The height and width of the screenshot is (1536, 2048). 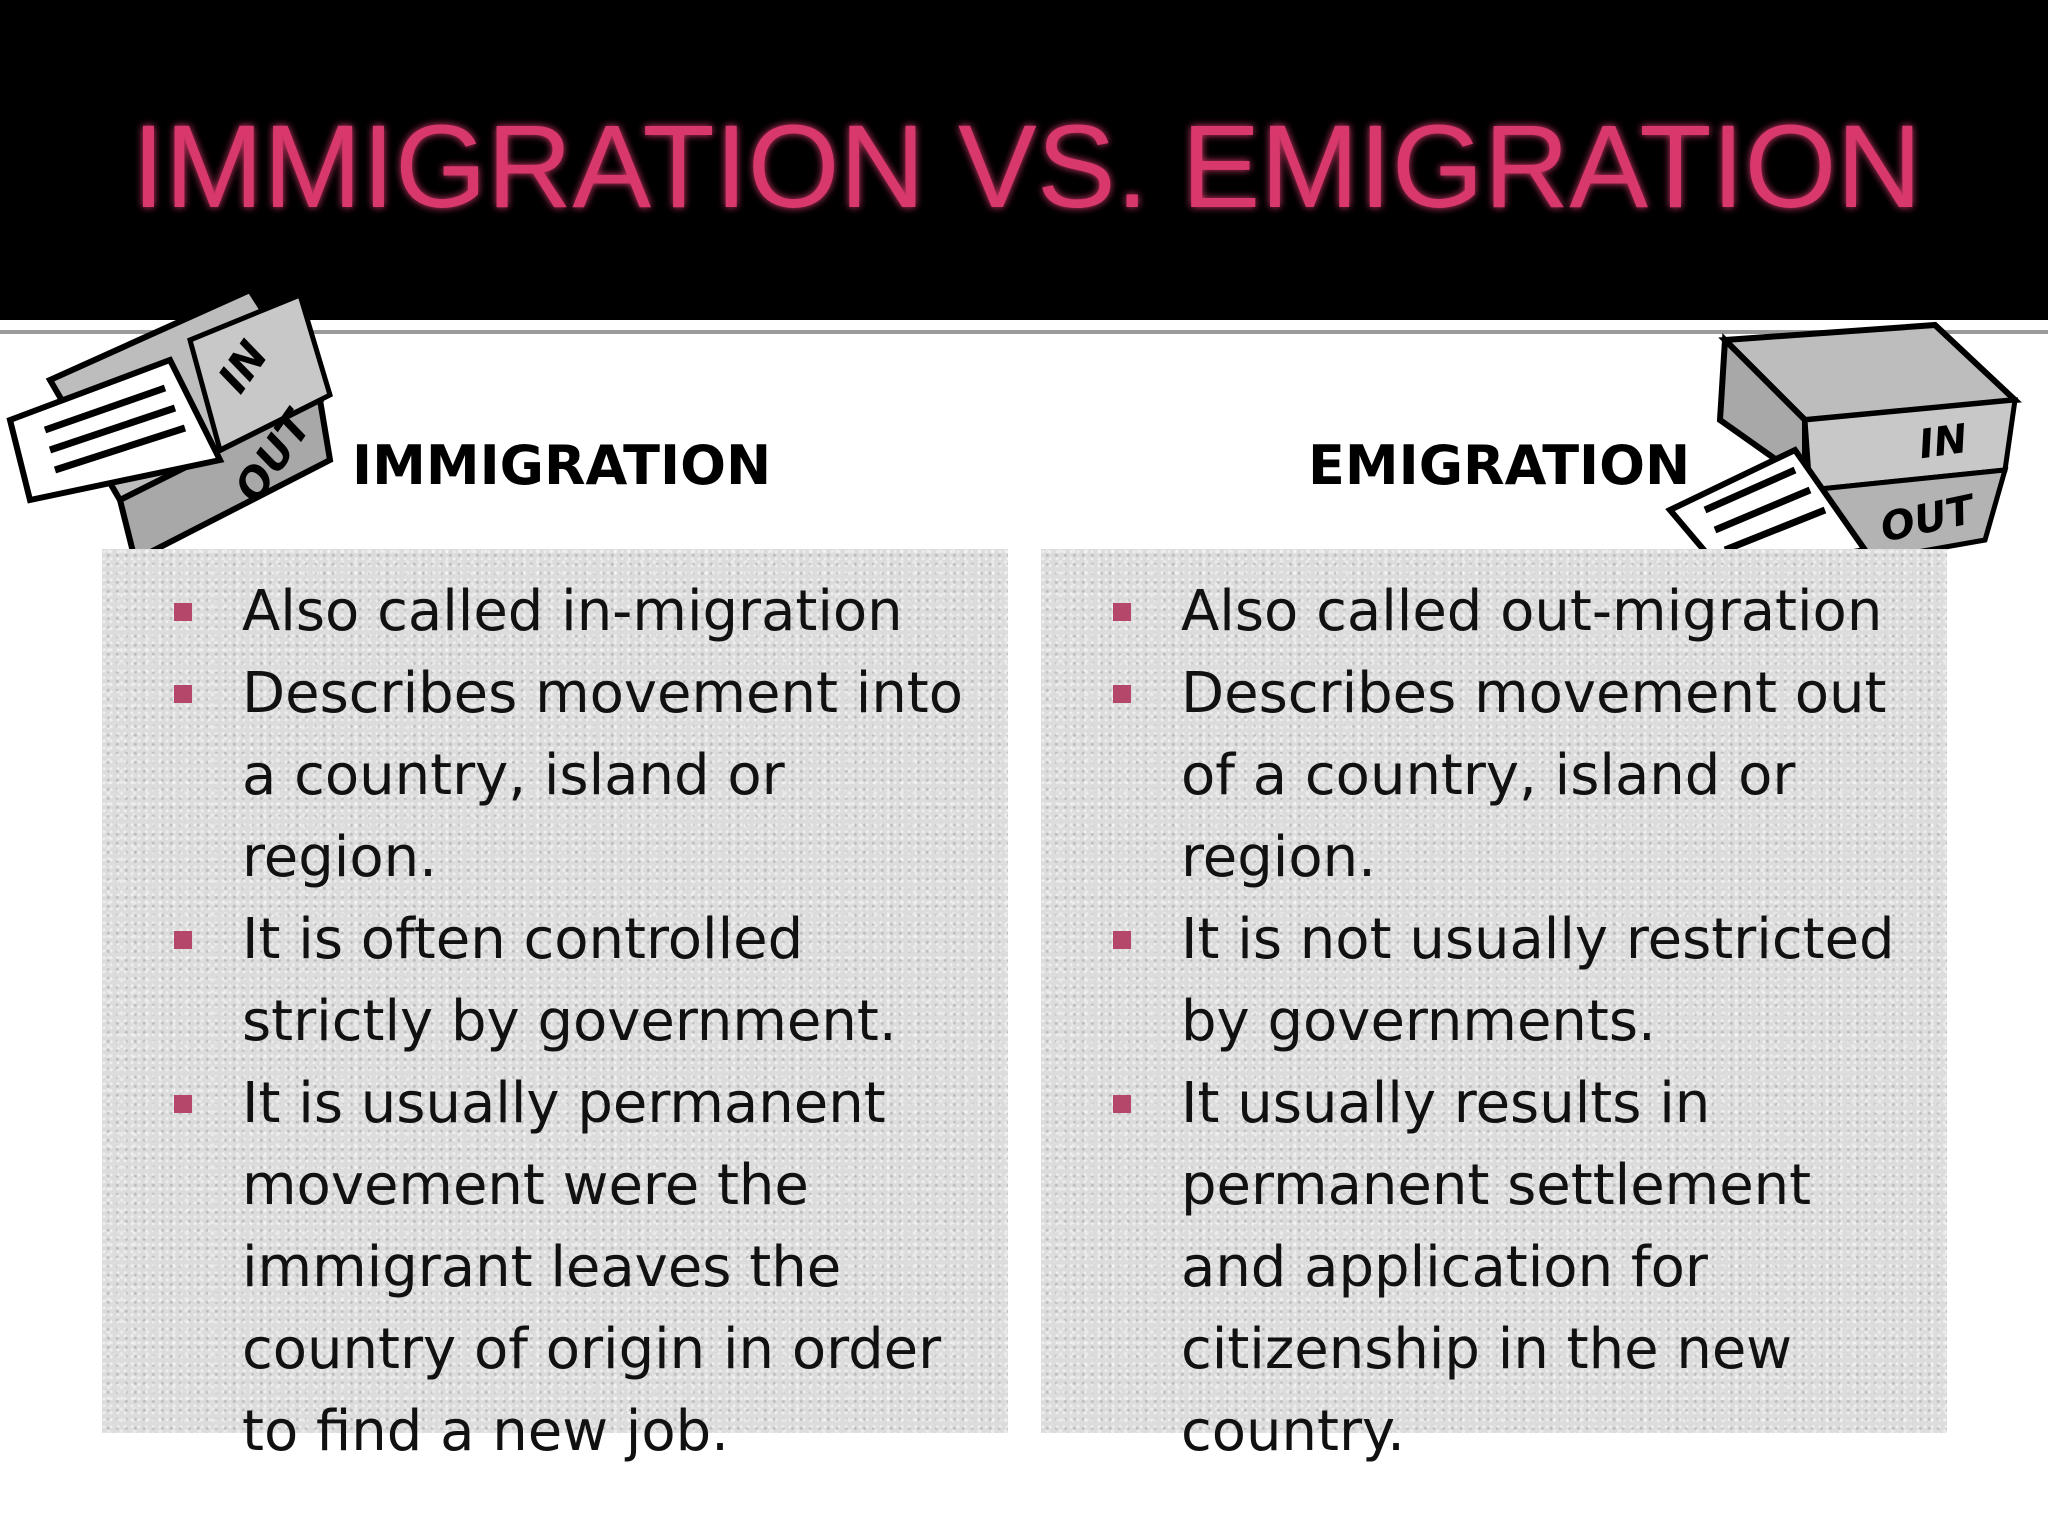 I want to click on bullet-item: Also called out-migration, so click(x=1520, y=612).